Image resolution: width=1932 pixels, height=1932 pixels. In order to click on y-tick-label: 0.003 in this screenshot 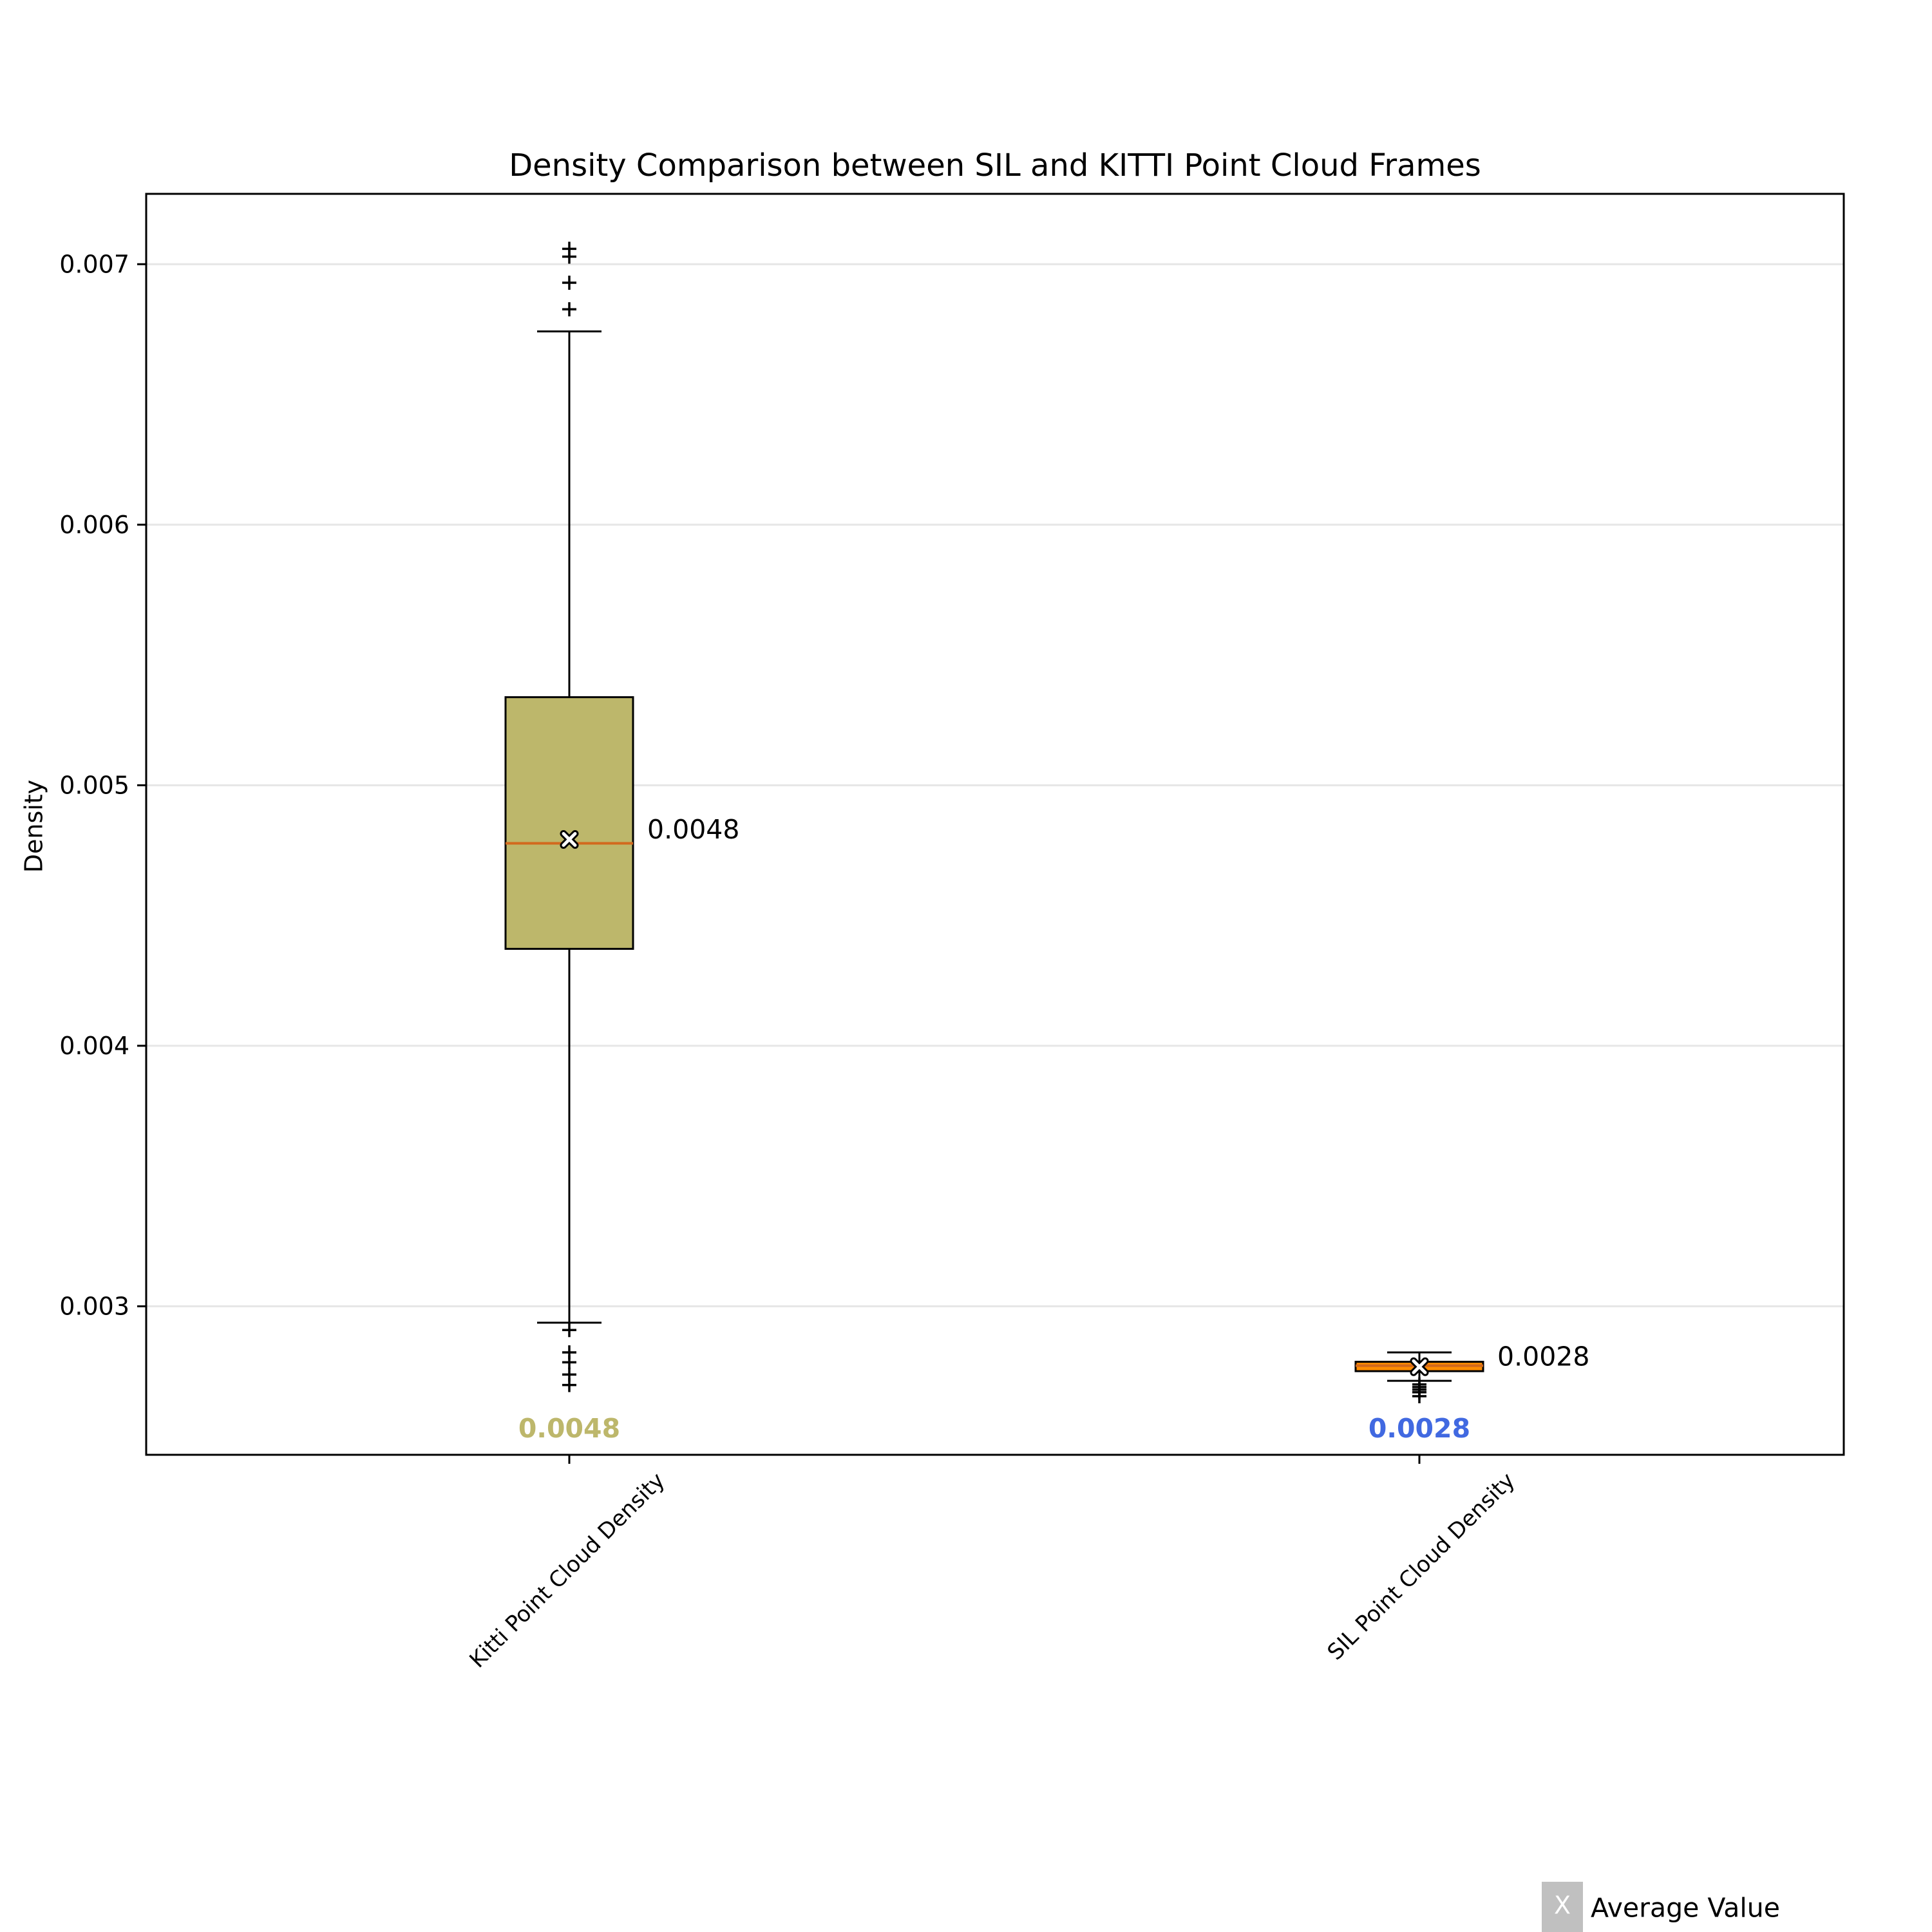, I will do `click(94, 1307)`.